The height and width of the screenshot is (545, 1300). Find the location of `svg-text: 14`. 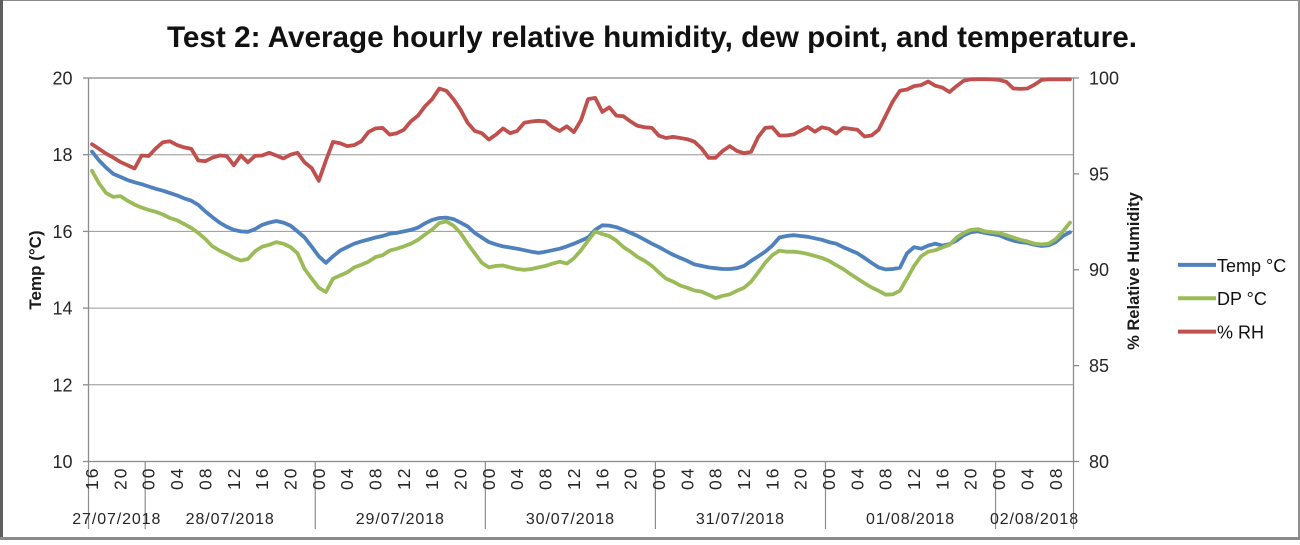

svg-text: 14 is located at coordinates (62, 309).